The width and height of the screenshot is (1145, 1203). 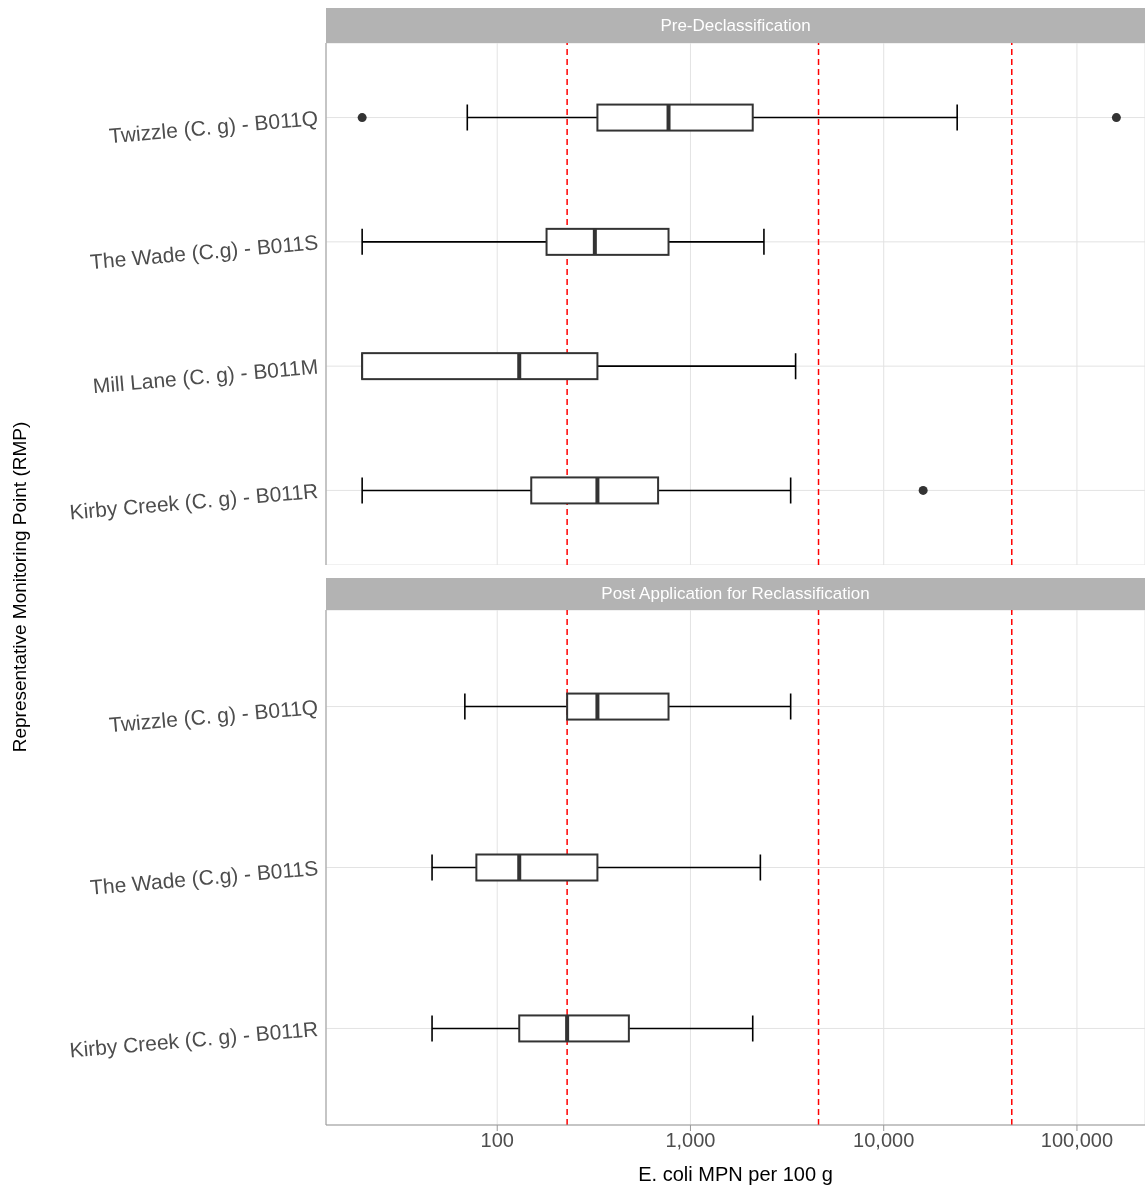 I want to click on chart-title: Pre-Declassification, so click(x=735, y=25).